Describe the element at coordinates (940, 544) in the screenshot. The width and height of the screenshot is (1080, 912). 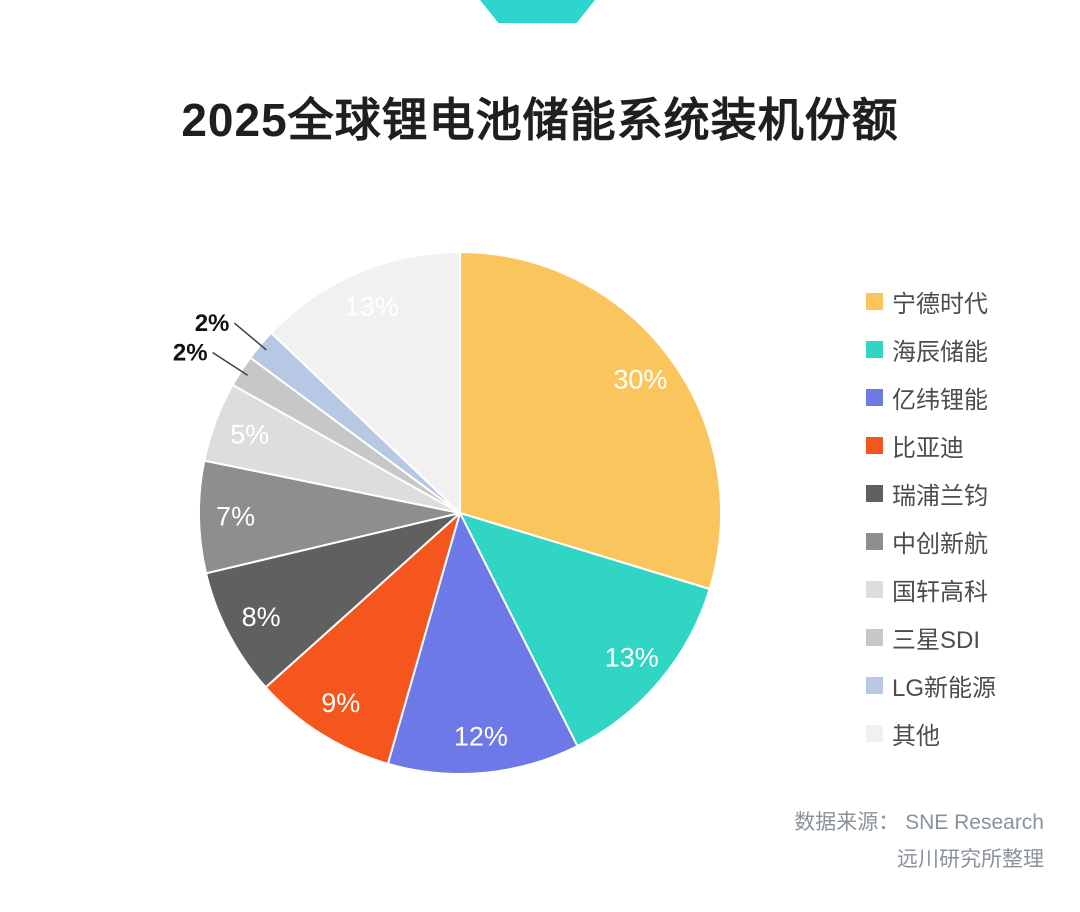
I see `legend-label: 中创新航` at that location.